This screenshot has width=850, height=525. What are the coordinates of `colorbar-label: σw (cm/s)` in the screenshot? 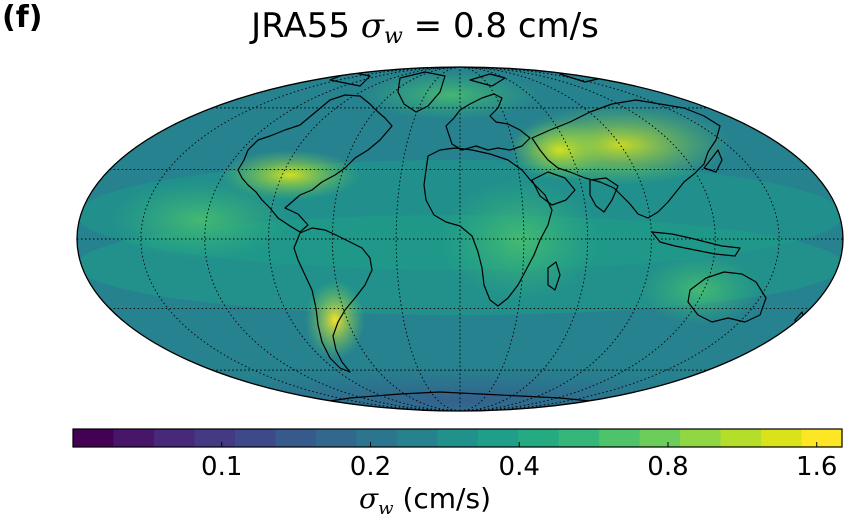 It's located at (425, 500).